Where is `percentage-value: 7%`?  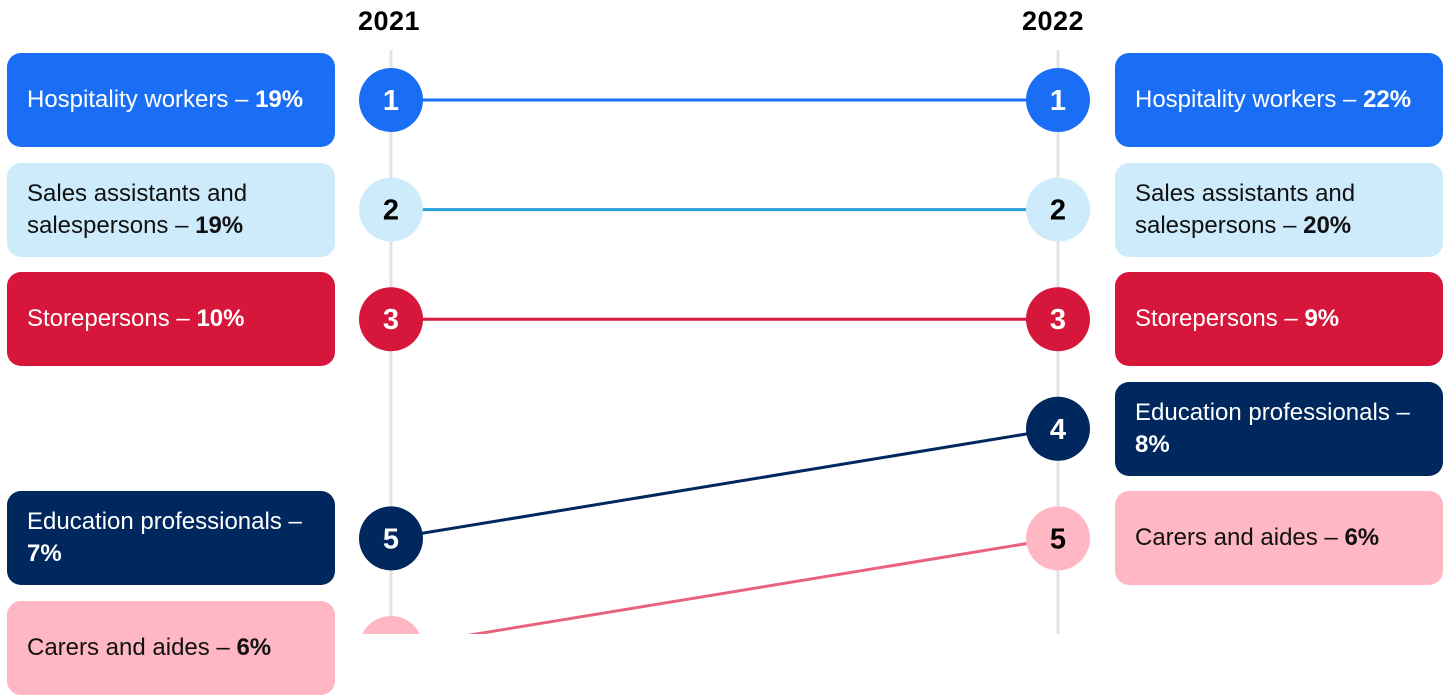 percentage-value: 7% is located at coordinates (44, 554).